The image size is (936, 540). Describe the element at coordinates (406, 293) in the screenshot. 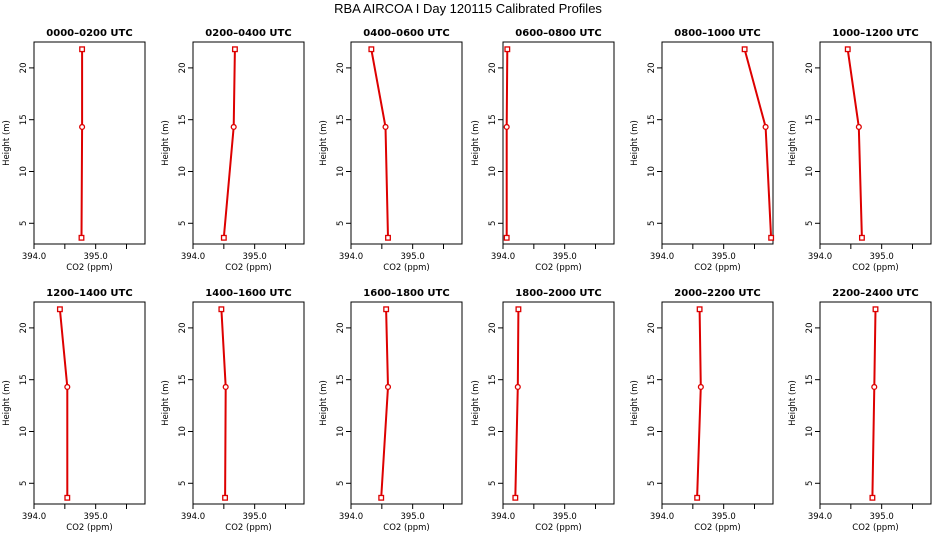

I see `panel-title: 1600–1800 UTC` at that location.